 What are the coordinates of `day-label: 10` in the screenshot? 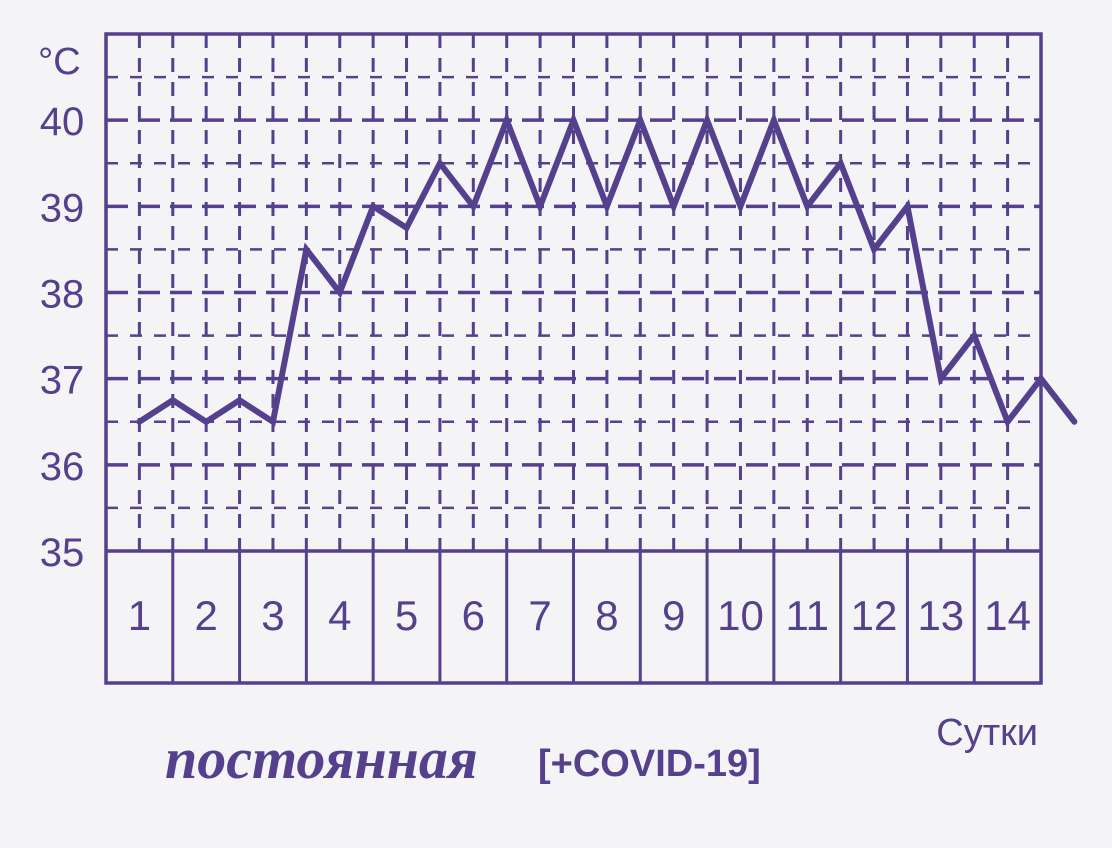 It's located at (740, 615).